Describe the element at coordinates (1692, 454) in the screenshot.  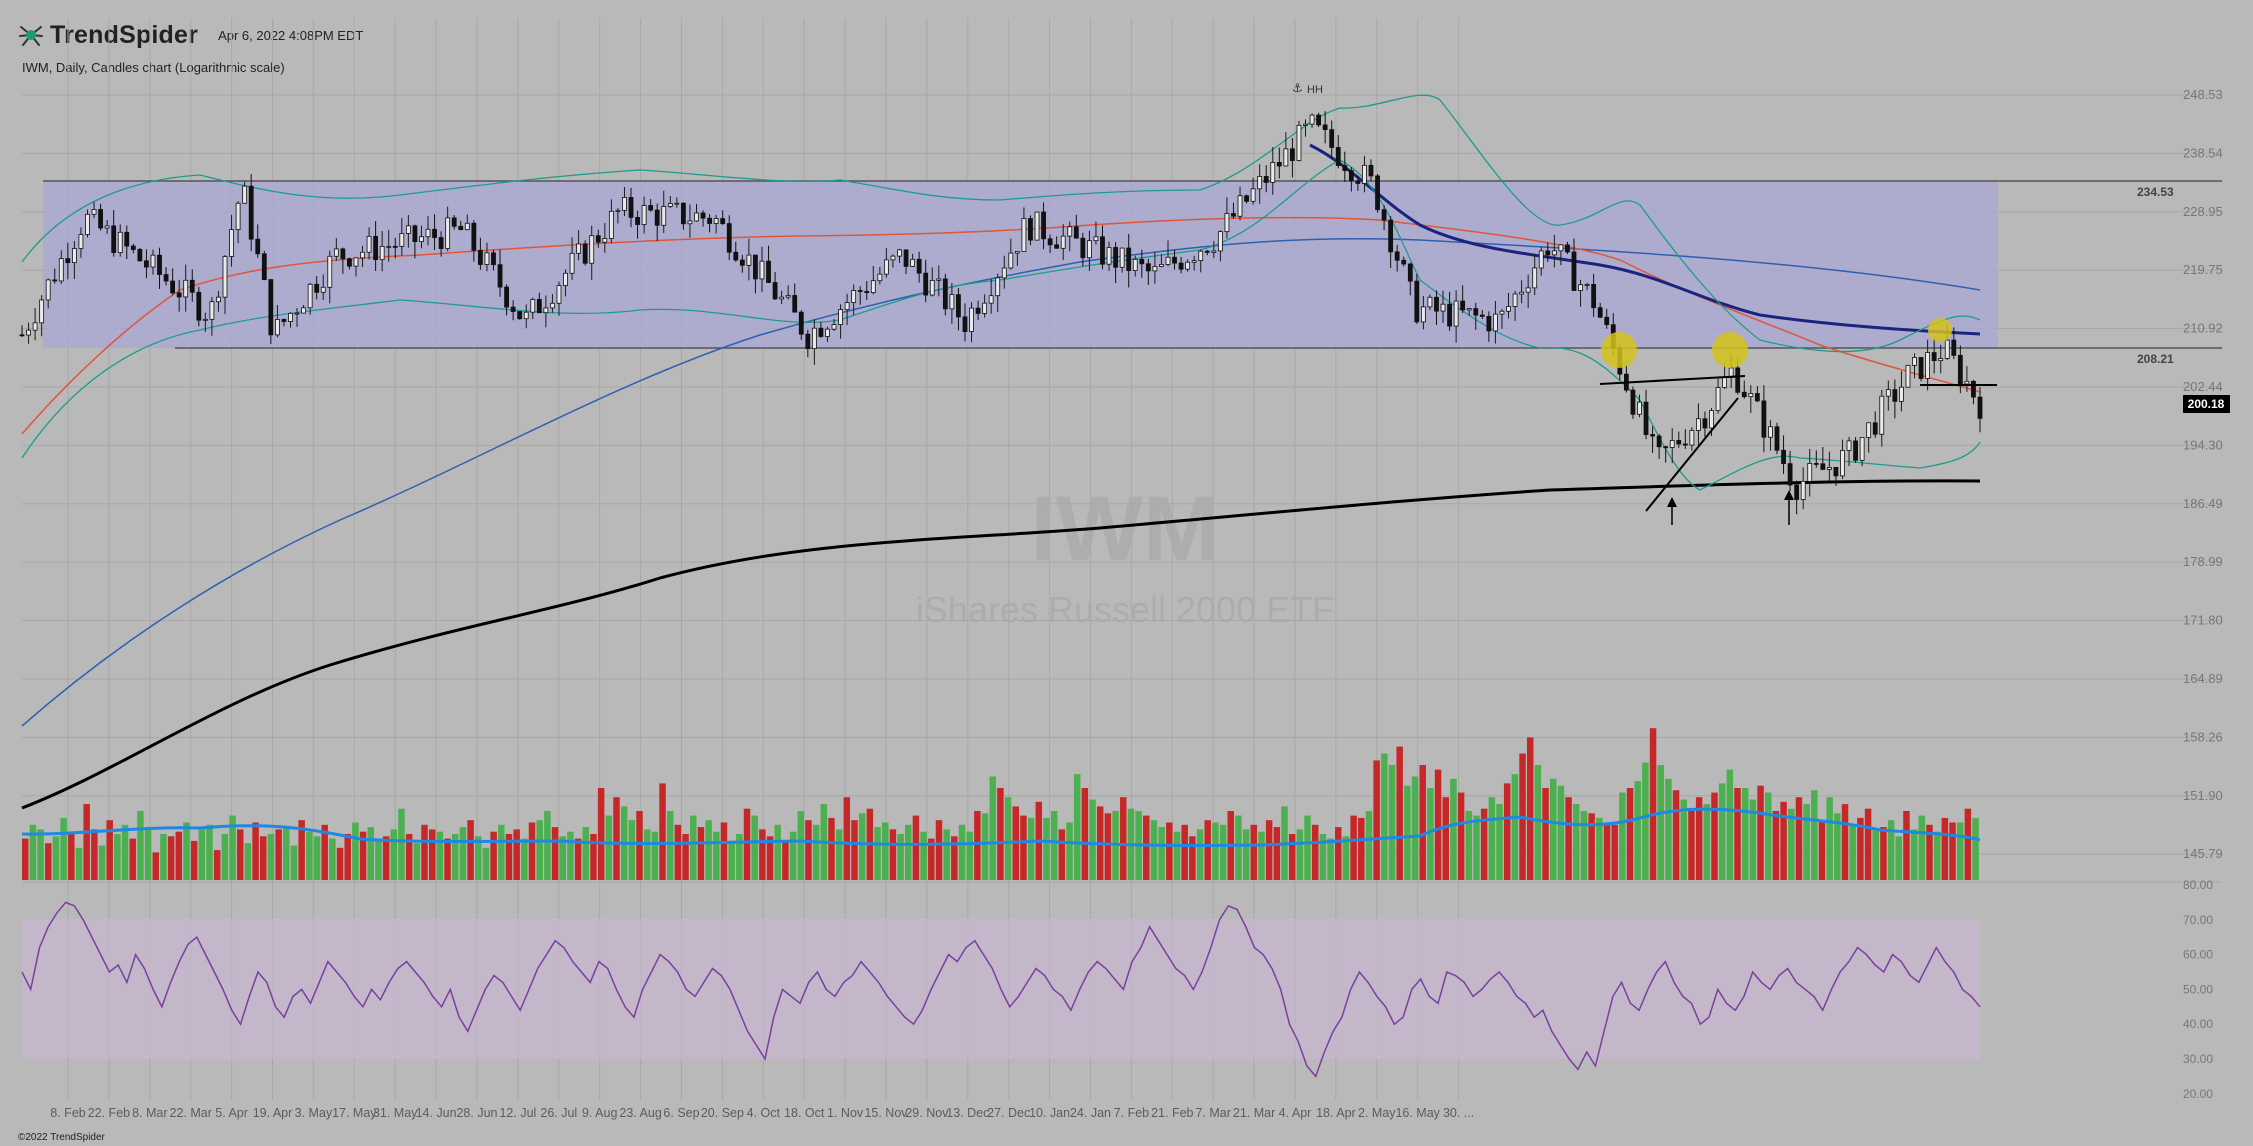
I see `rising-trendline` at that location.